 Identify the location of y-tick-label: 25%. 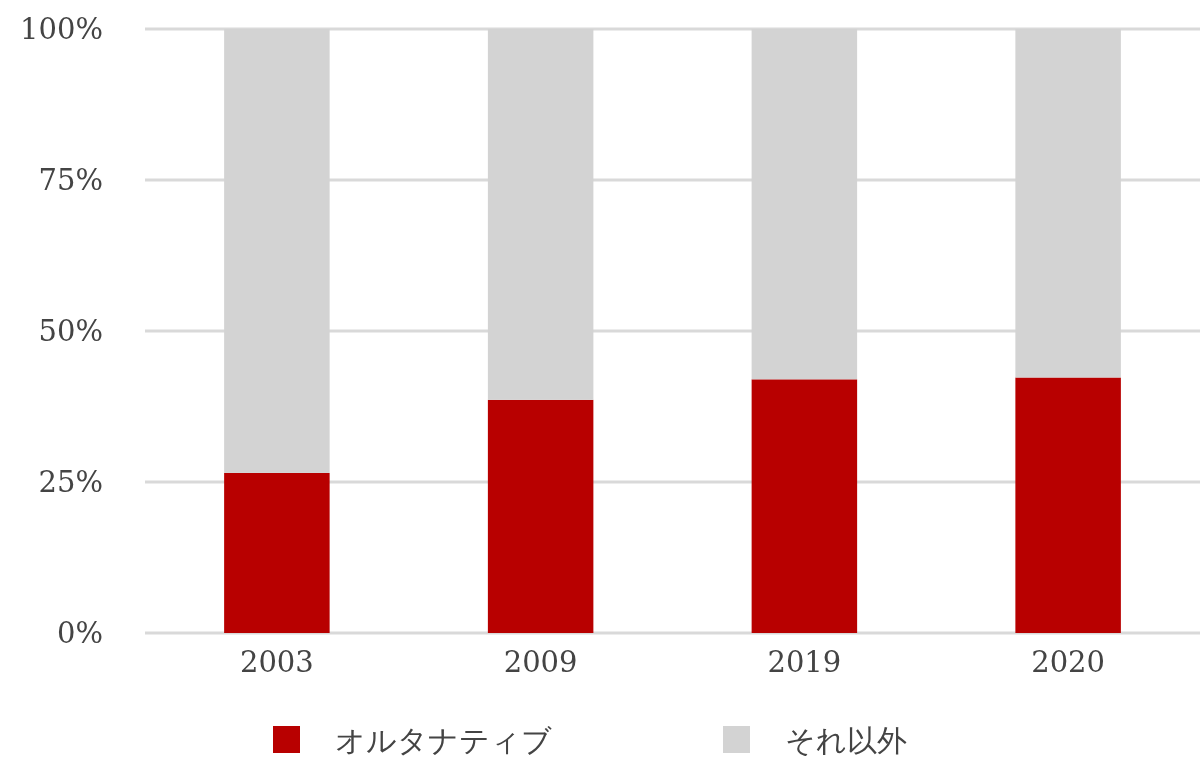
(70, 482).